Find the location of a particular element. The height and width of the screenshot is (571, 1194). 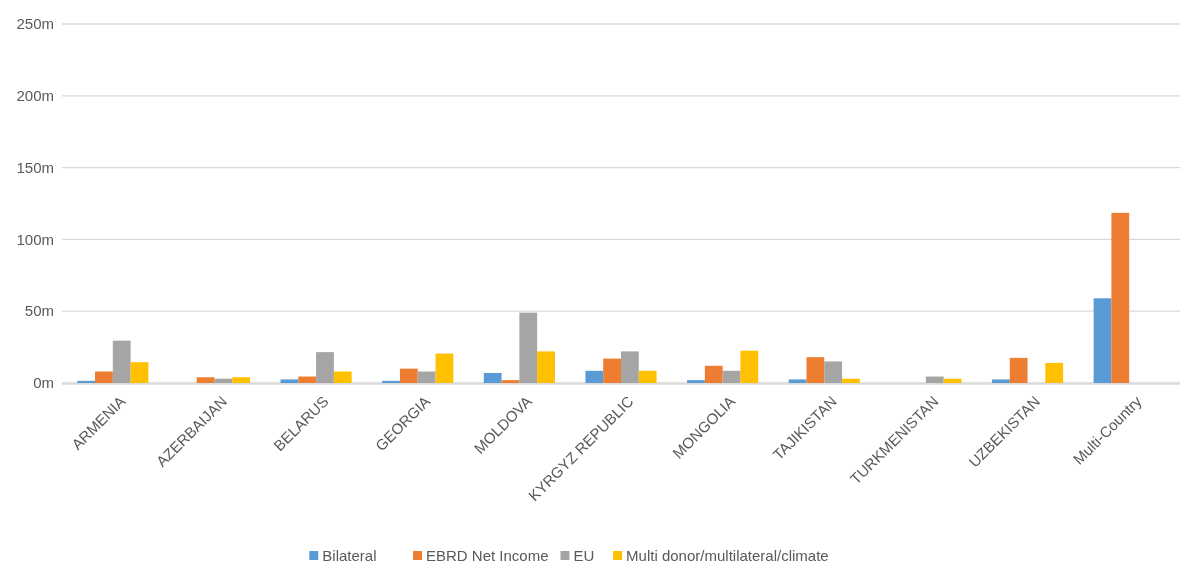

legend-label: EBRD Net Income is located at coordinates (487, 555).